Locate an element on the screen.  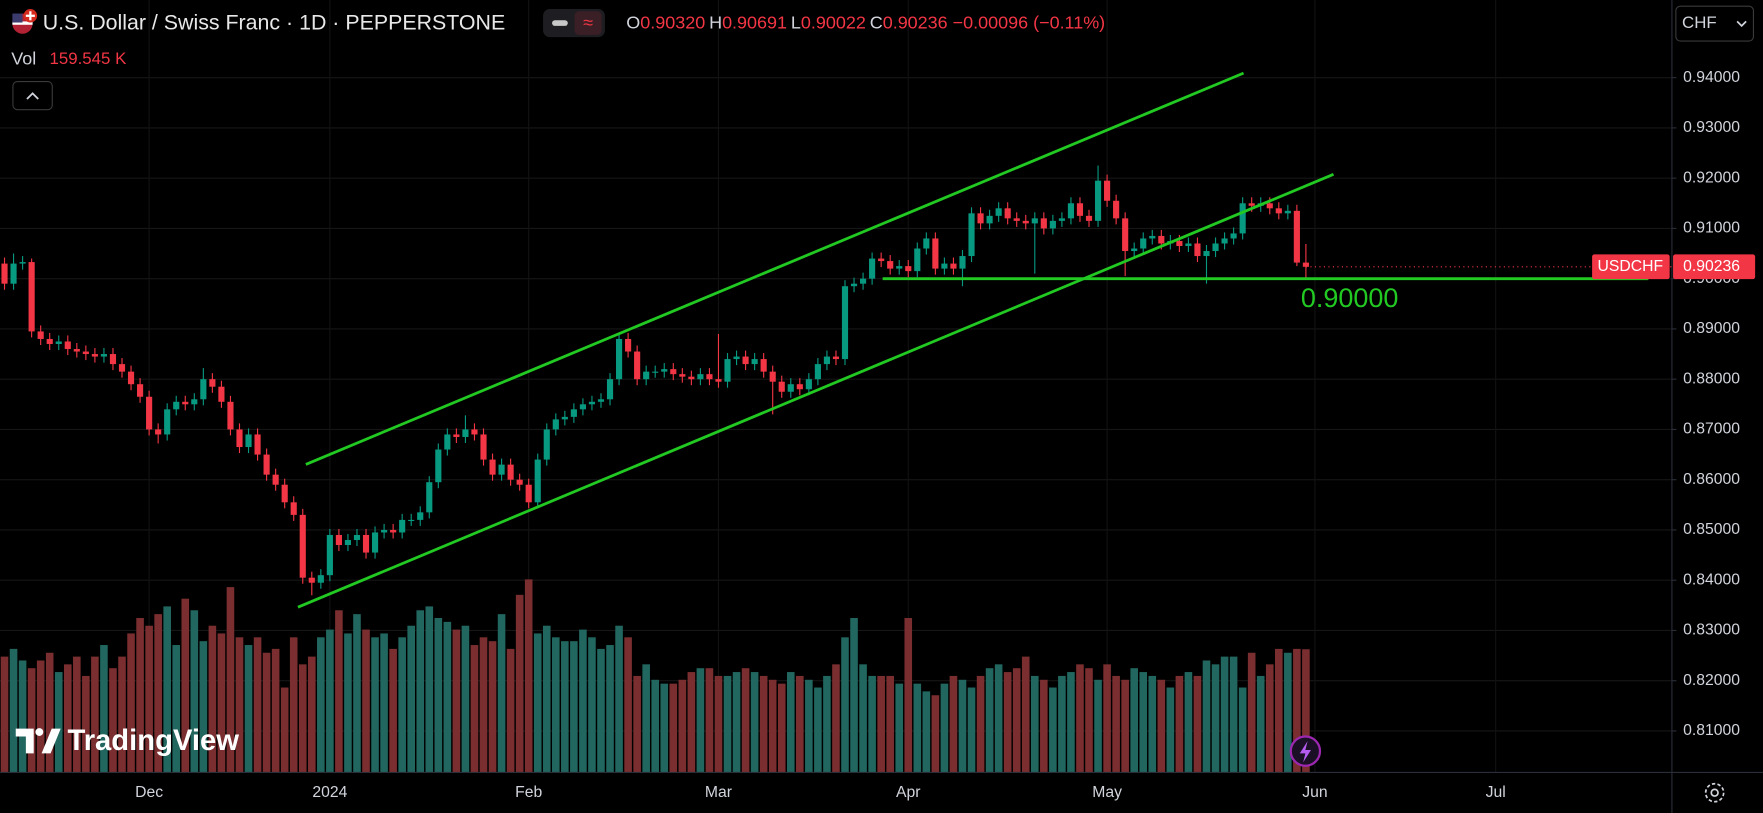
indicator-toggles: ≈ is located at coordinates (574, 23).